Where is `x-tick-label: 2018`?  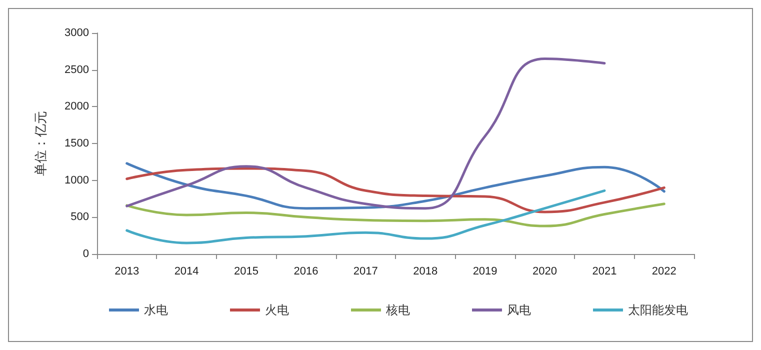 x-tick-label: 2018 is located at coordinates (425, 272).